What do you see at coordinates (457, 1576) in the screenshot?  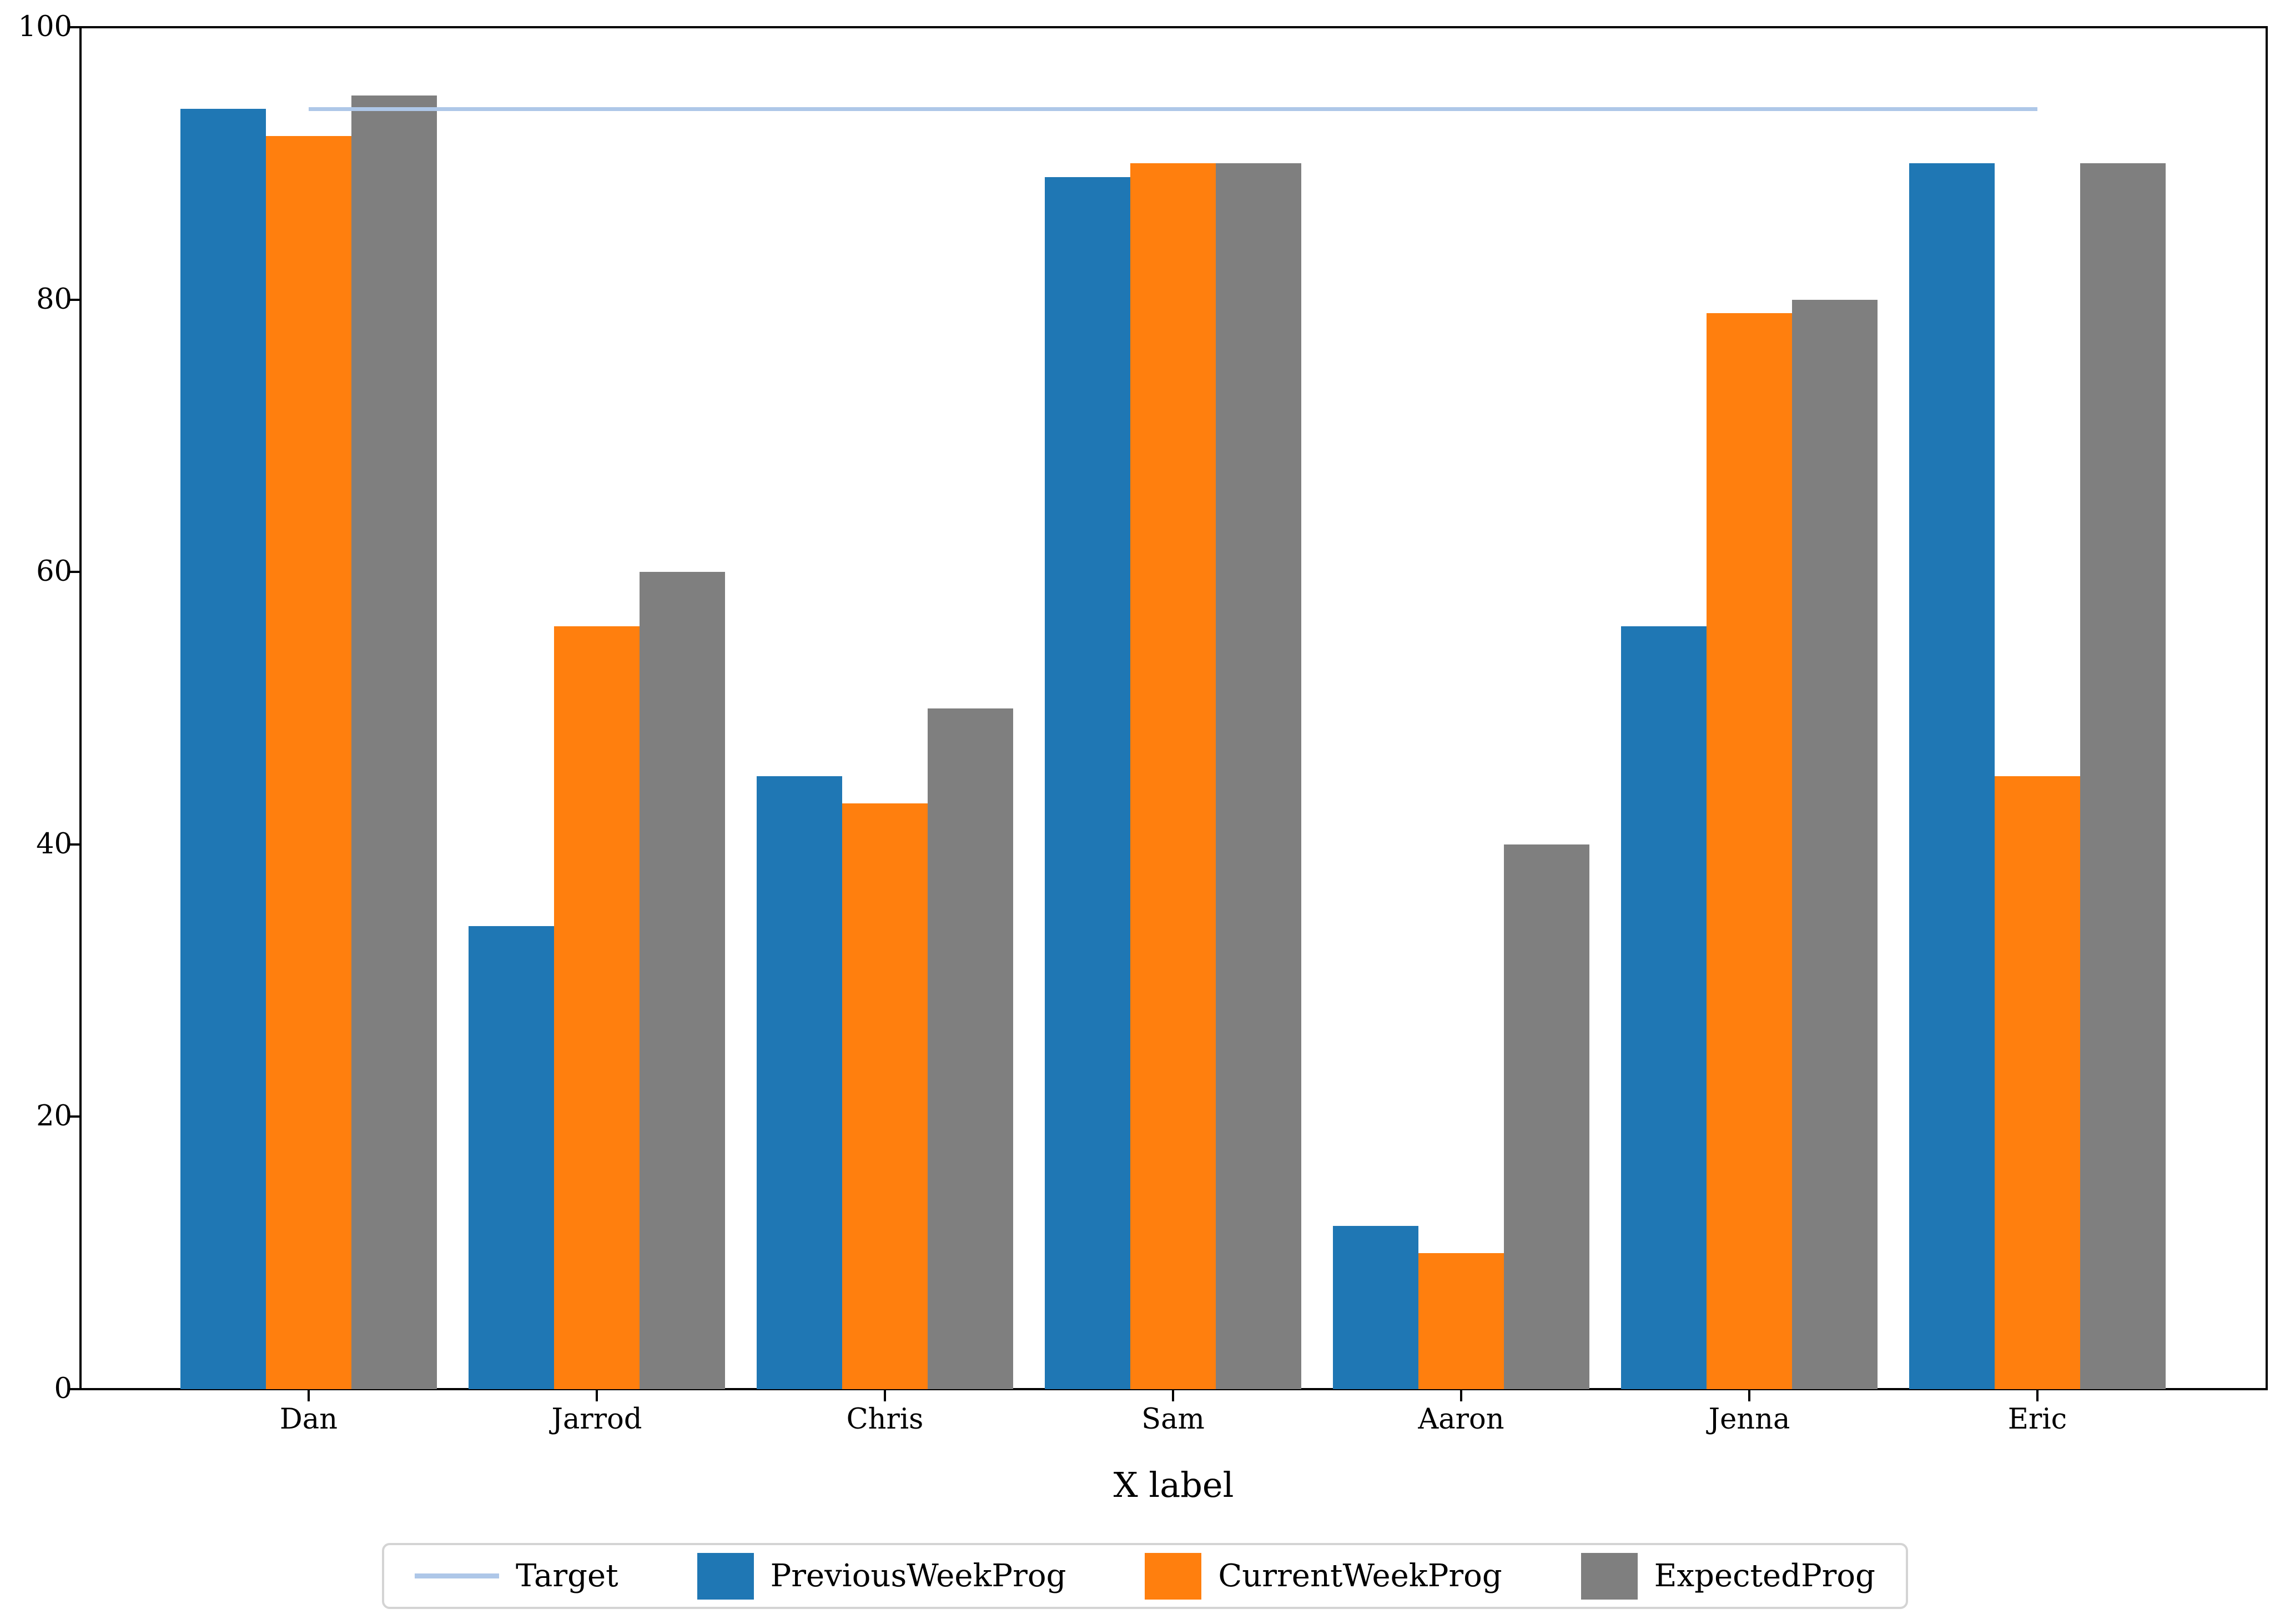 I see `legend-target-line-swatch` at bounding box center [457, 1576].